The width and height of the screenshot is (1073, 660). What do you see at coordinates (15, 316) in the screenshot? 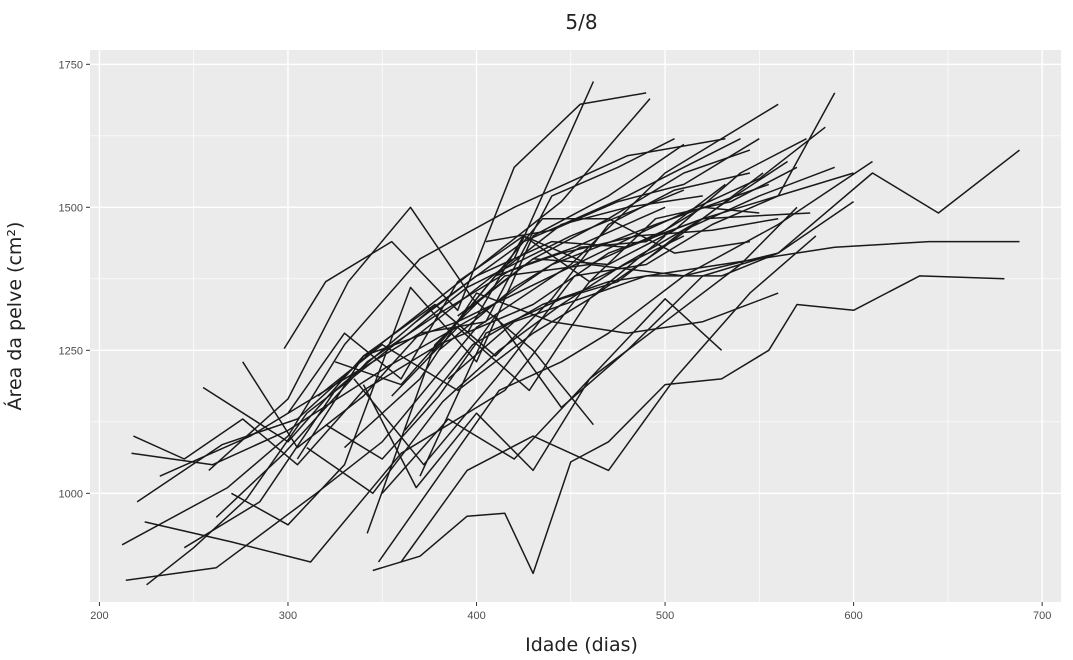
I see `y-axis-label: Área da pelve (cm²)` at bounding box center [15, 316].